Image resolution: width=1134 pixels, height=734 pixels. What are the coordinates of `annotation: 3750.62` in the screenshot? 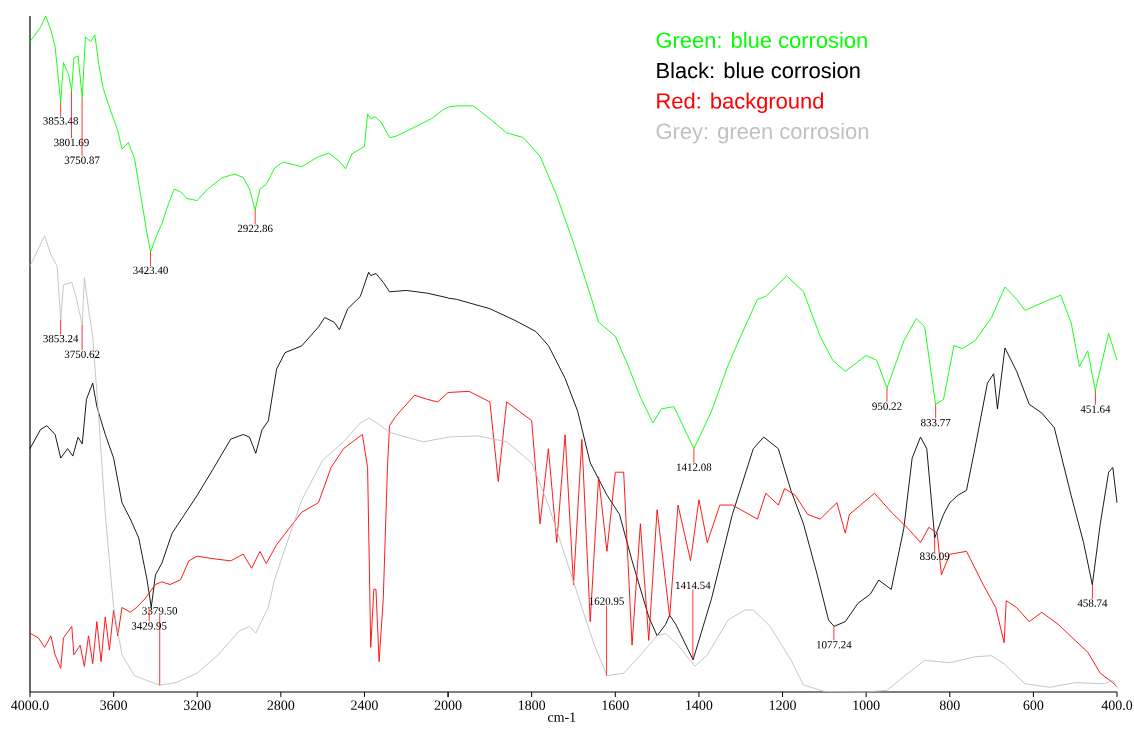 It's located at (82, 354).